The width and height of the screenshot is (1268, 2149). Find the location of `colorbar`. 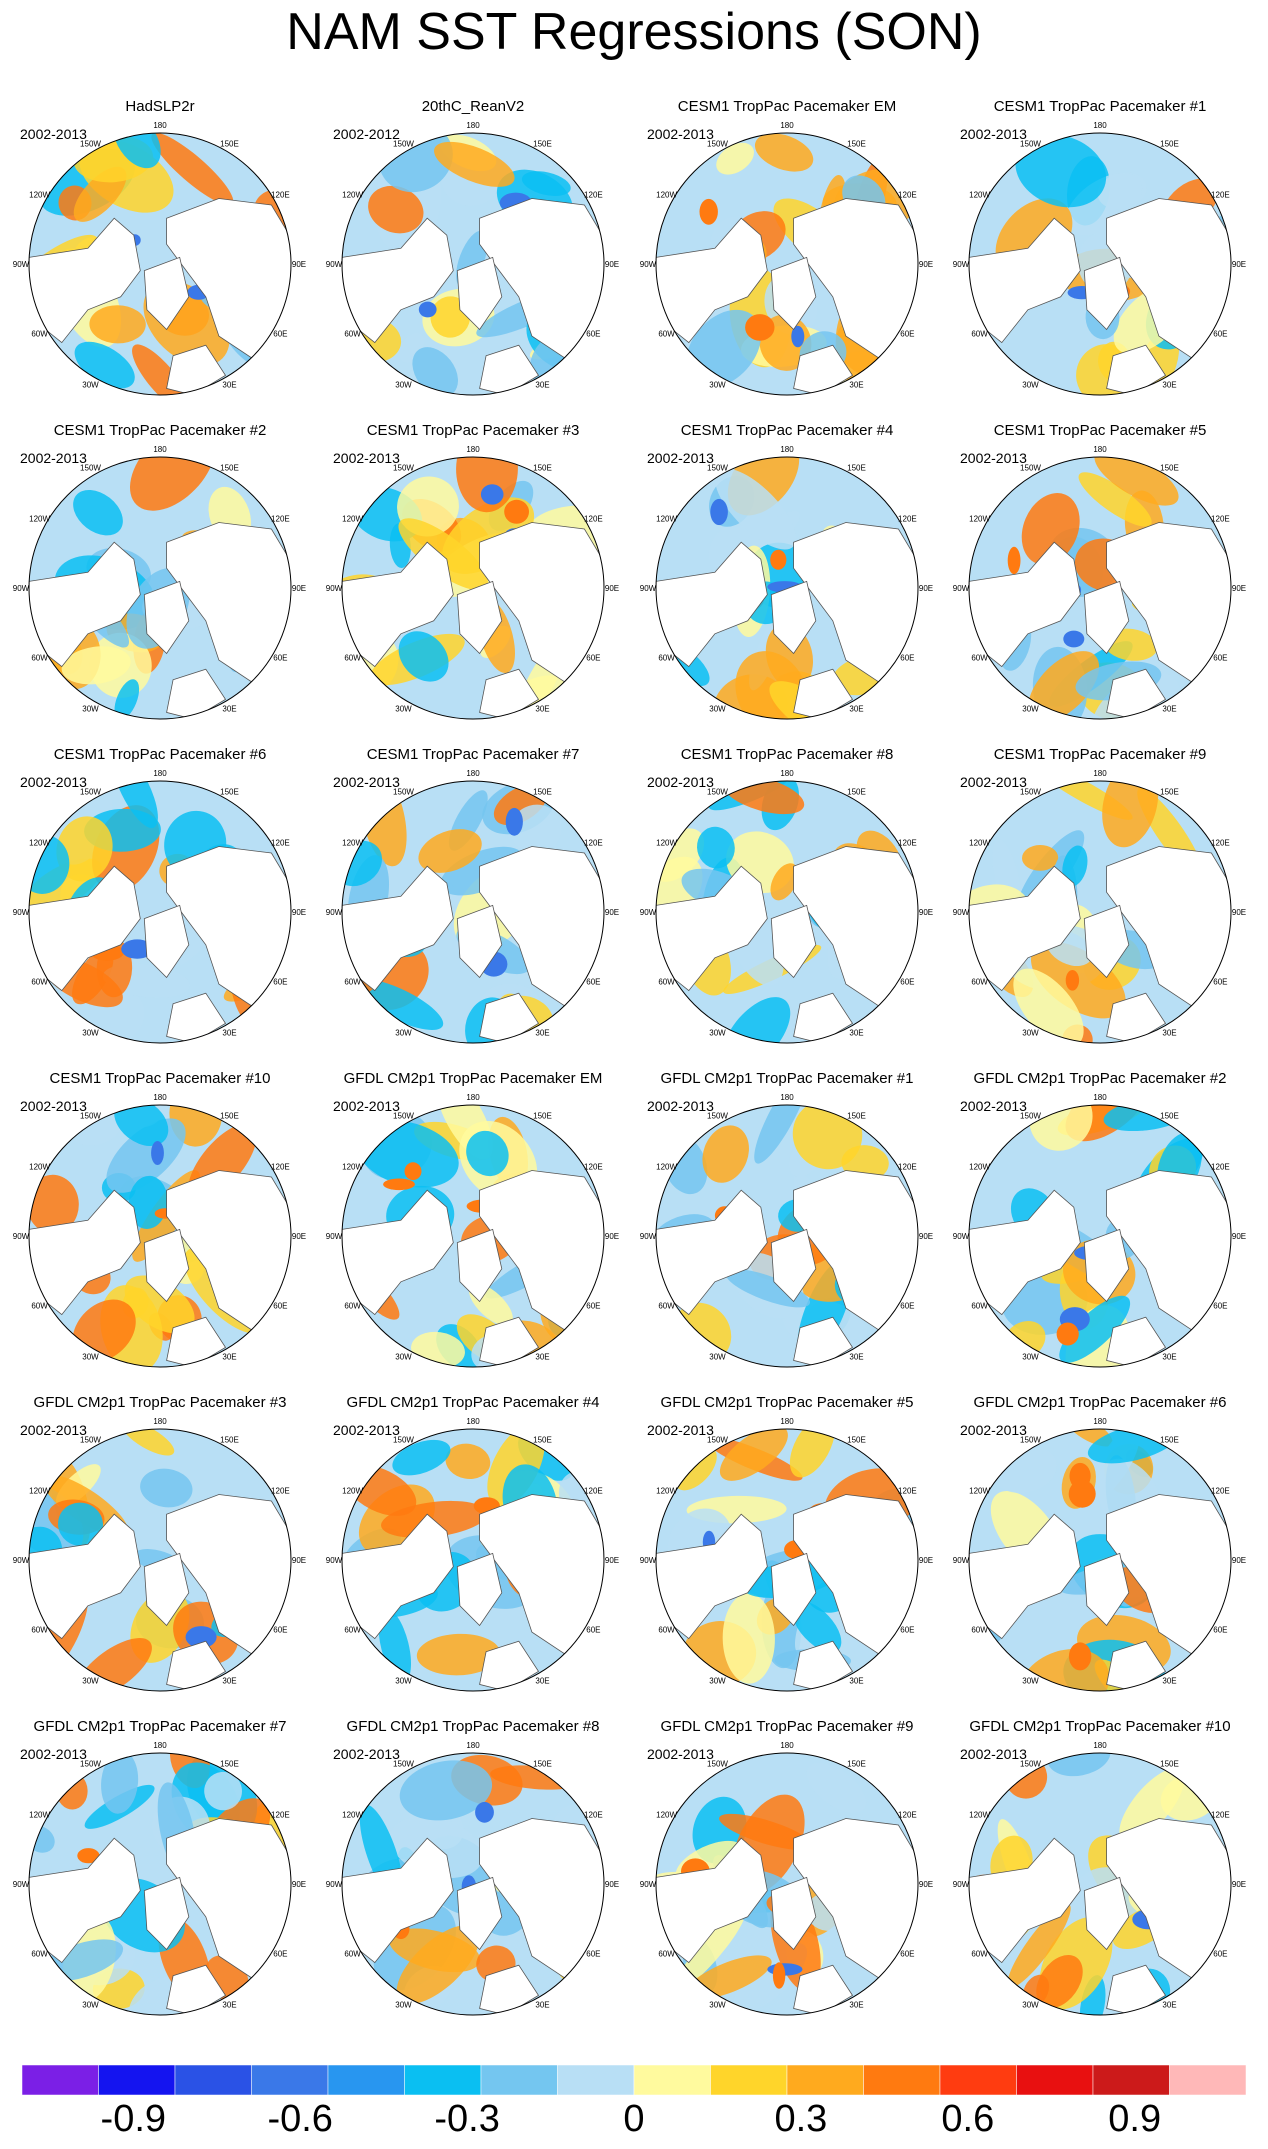

colorbar is located at coordinates (634, 2080).